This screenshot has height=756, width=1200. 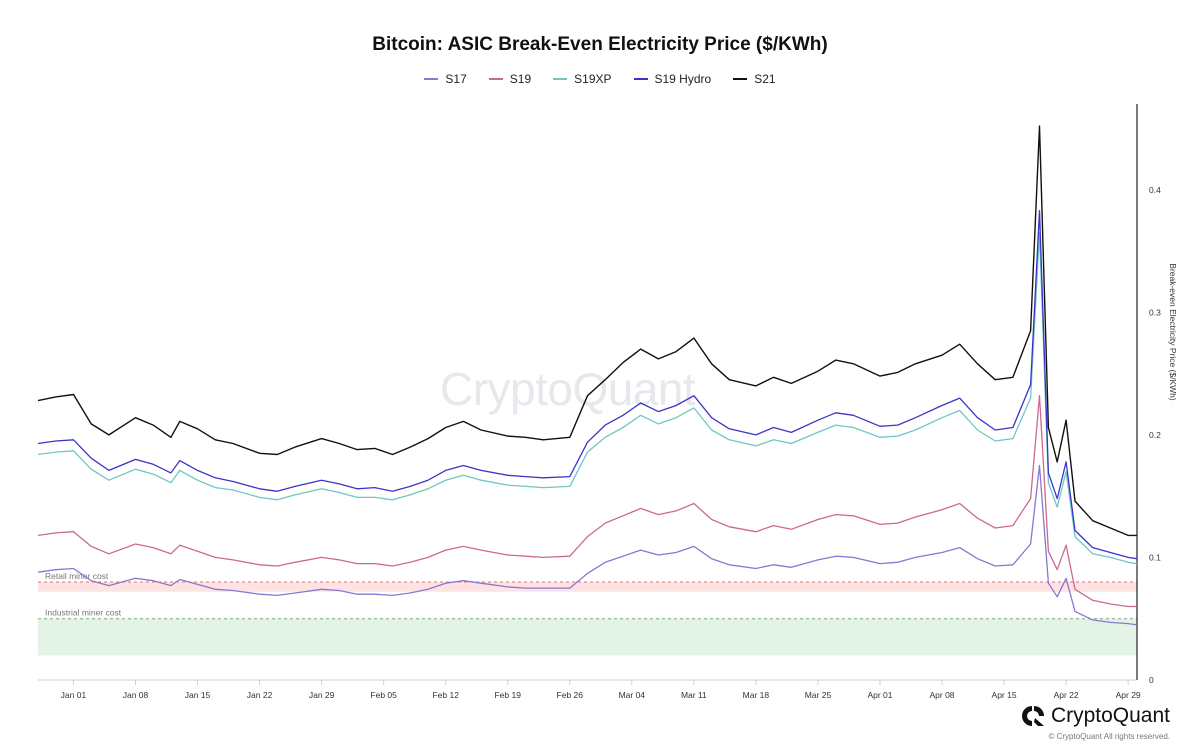 I want to click on x-tick-label: Jan 22, so click(x=260, y=695).